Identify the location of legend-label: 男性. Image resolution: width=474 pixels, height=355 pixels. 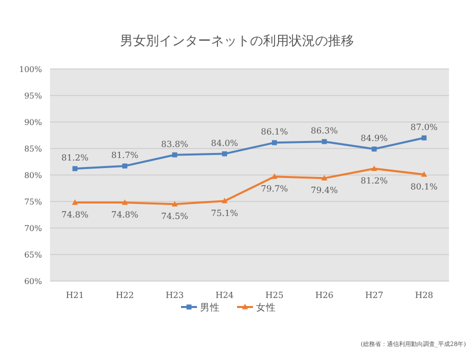
(210, 308).